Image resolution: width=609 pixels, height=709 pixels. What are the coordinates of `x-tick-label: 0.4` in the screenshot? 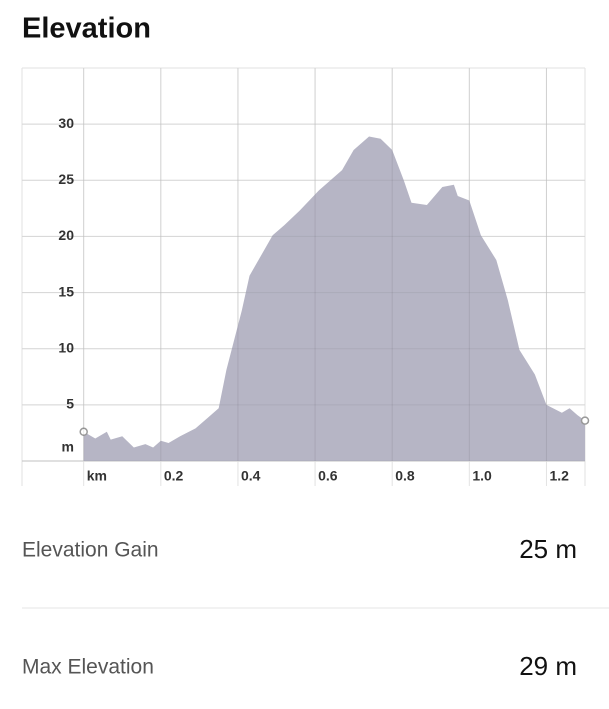 It's located at (251, 476).